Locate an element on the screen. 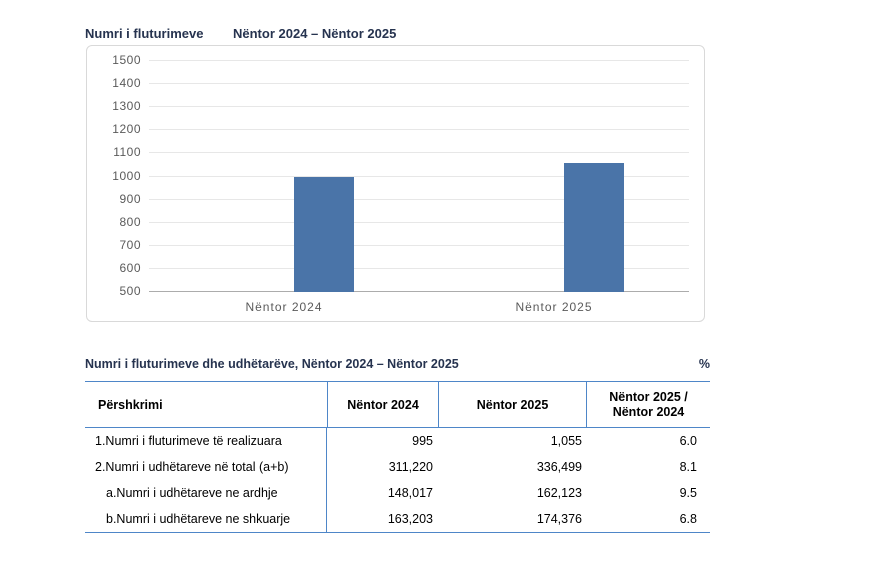 This screenshot has height=568, width=882. row-label: 2.Numri i udhëtareve në total (a+b) is located at coordinates (206, 467).